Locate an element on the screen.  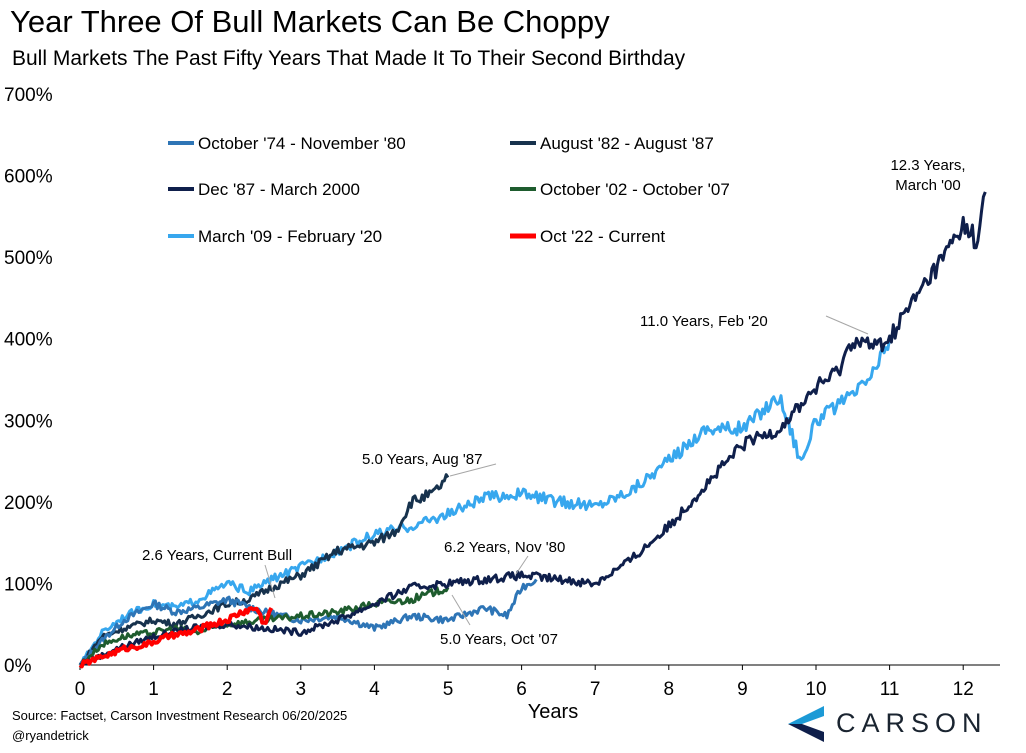
legend-entry: October '74 - November '80 is located at coordinates (302, 143).